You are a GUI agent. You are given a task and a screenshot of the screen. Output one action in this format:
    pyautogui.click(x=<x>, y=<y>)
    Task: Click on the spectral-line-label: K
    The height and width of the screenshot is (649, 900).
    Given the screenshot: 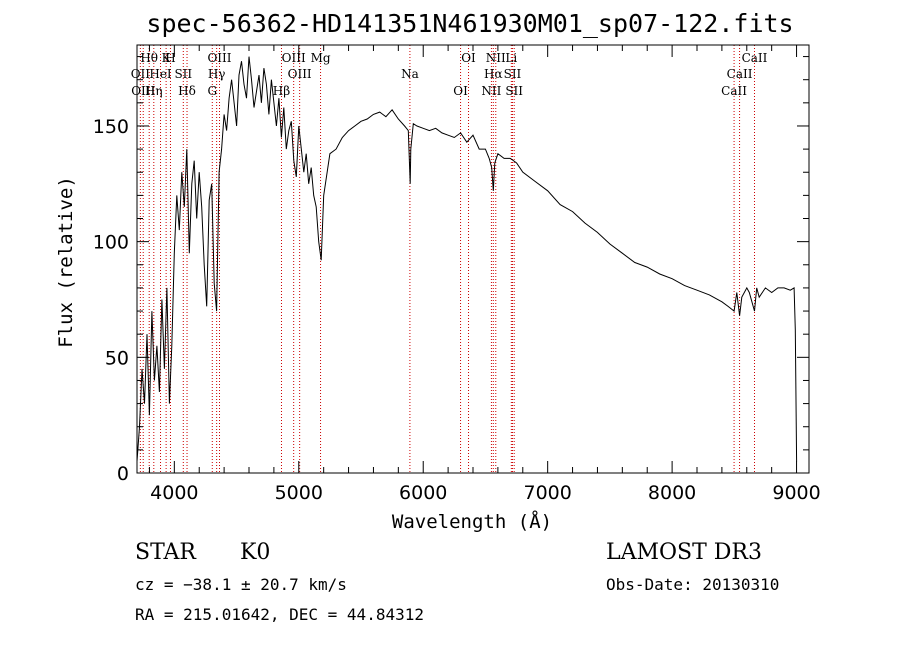 What is the action you would take?
    pyautogui.click(x=167, y=58)
    